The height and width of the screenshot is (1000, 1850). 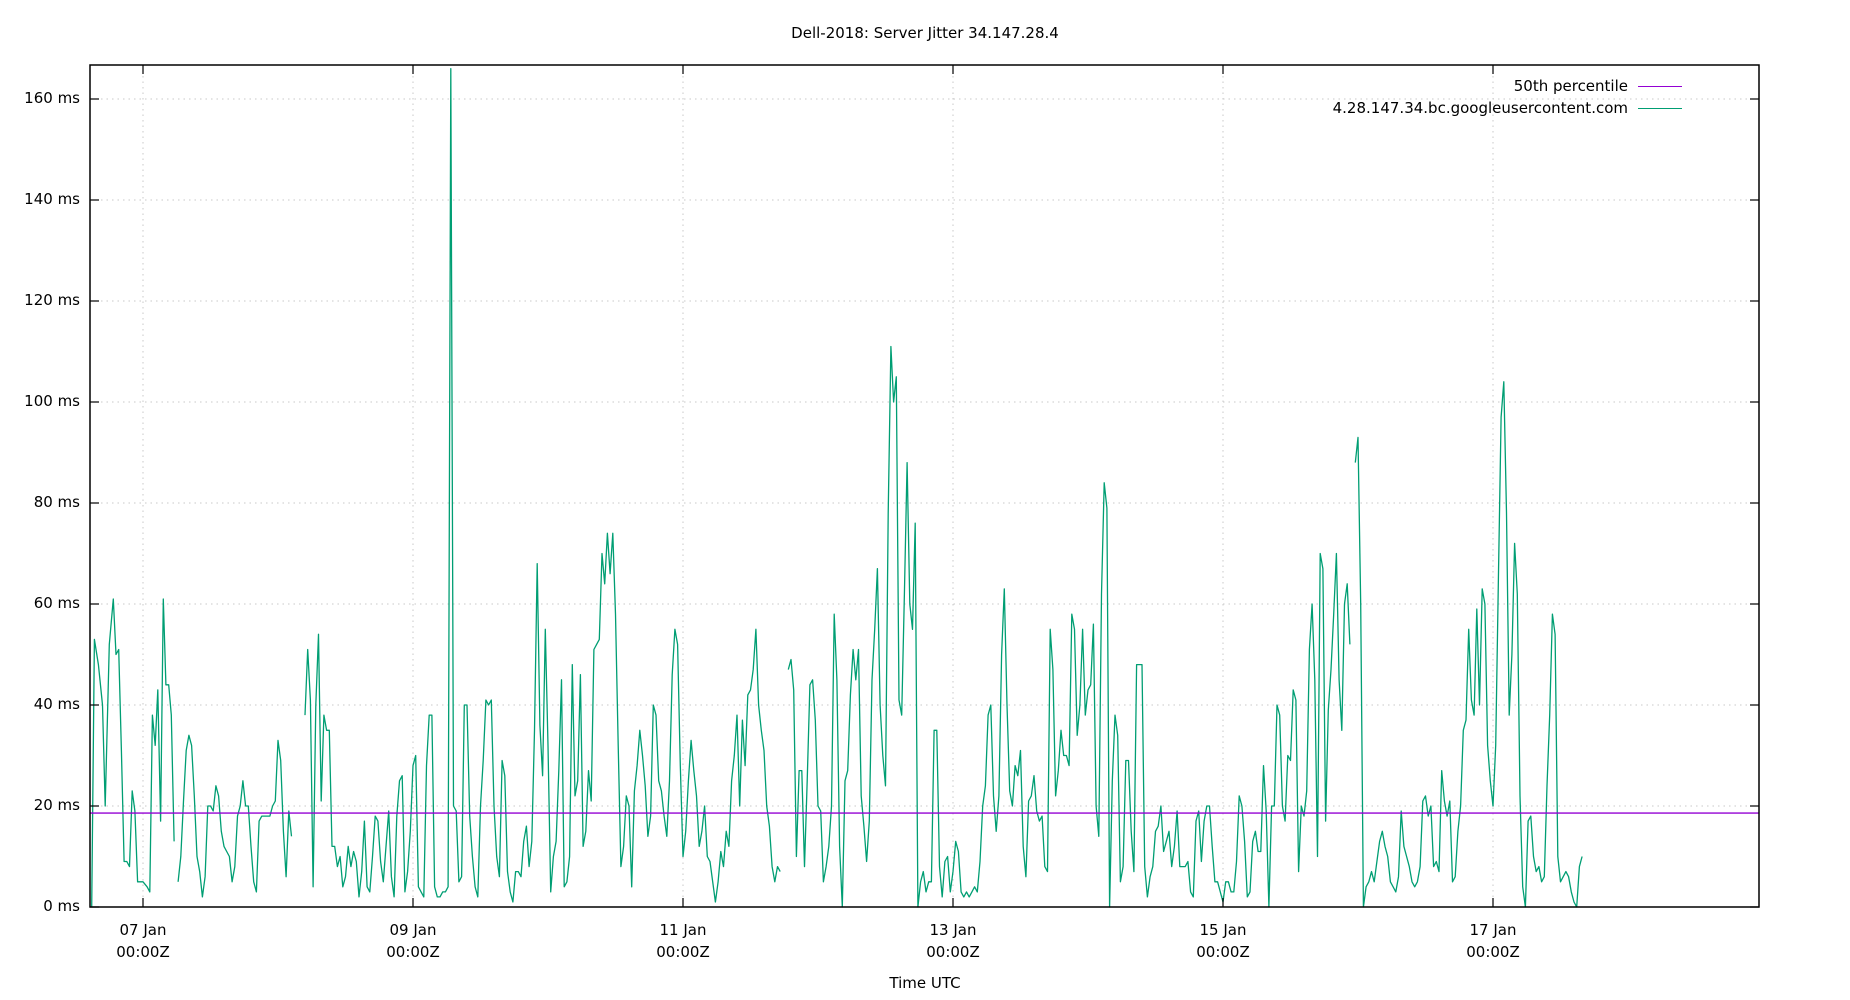 What do you see at coordinates (1493, 941) in the screenshot?
I see `x-tick-label: 17 Jan 00:00Z` at bounding box center [1493, 941].